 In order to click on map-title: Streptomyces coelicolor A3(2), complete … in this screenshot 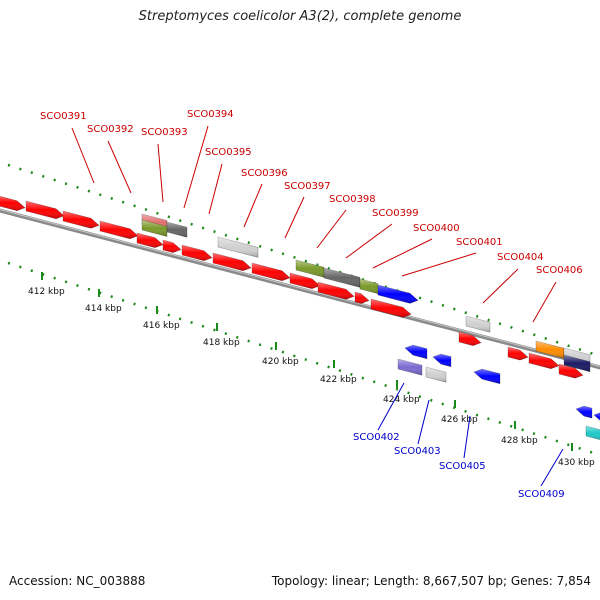, I will do `click(300, 16)`.